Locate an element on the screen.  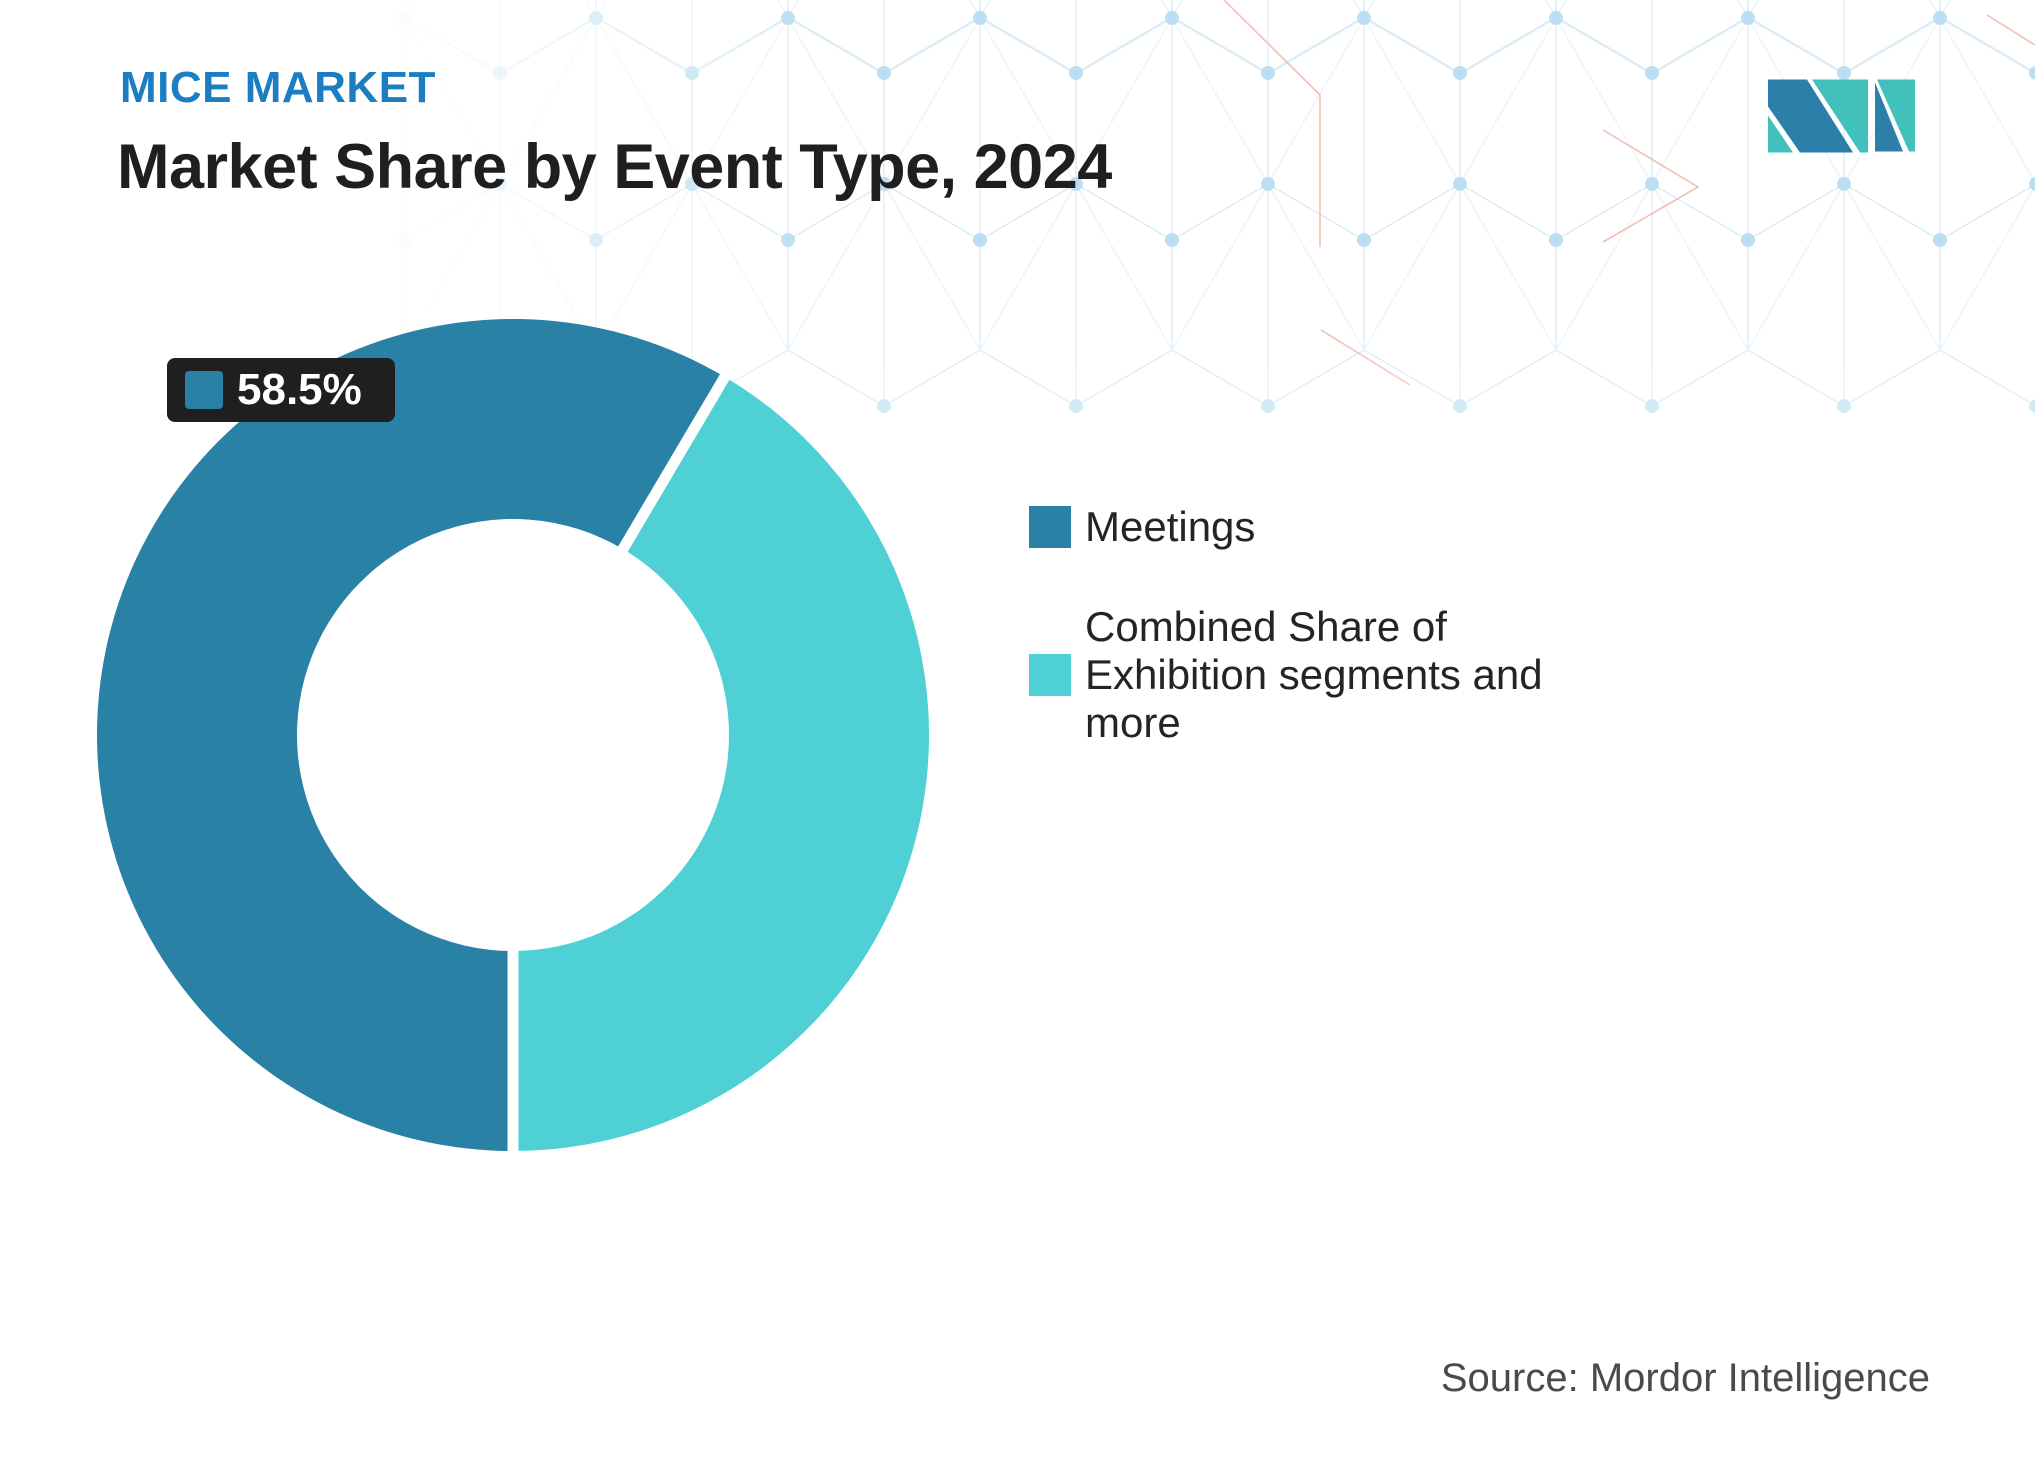
chart-title: Market Share by Event Type, 2024 is located at coordinates (614, 167).